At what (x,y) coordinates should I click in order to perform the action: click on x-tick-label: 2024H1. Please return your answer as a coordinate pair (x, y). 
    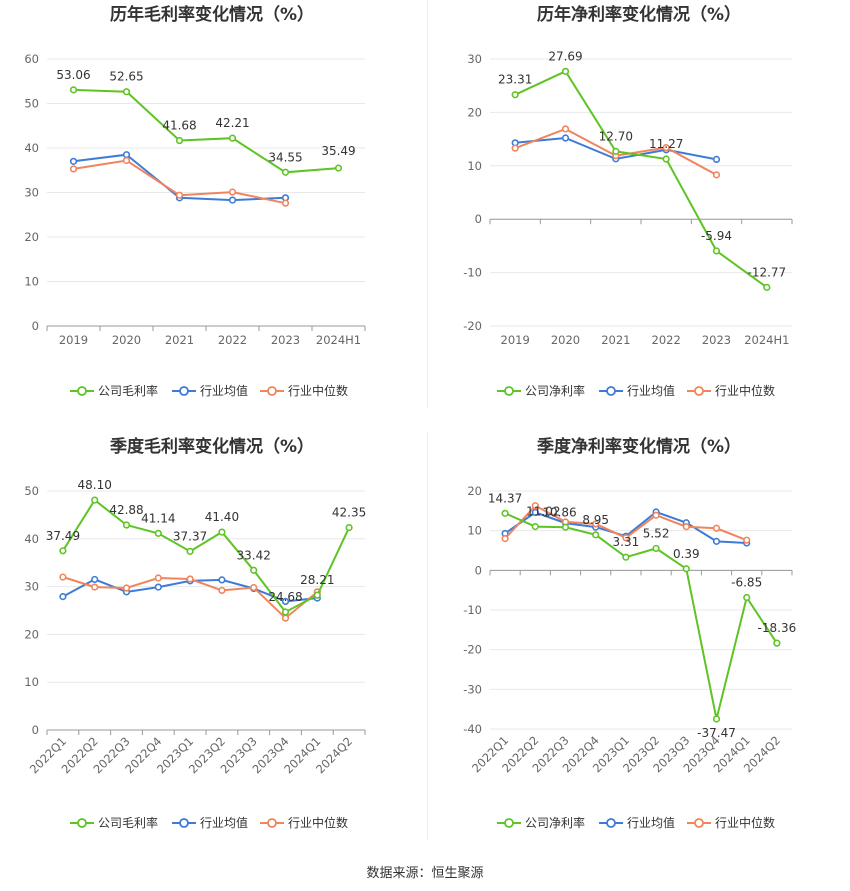
    Looking at the image, I should click on (766, 340).